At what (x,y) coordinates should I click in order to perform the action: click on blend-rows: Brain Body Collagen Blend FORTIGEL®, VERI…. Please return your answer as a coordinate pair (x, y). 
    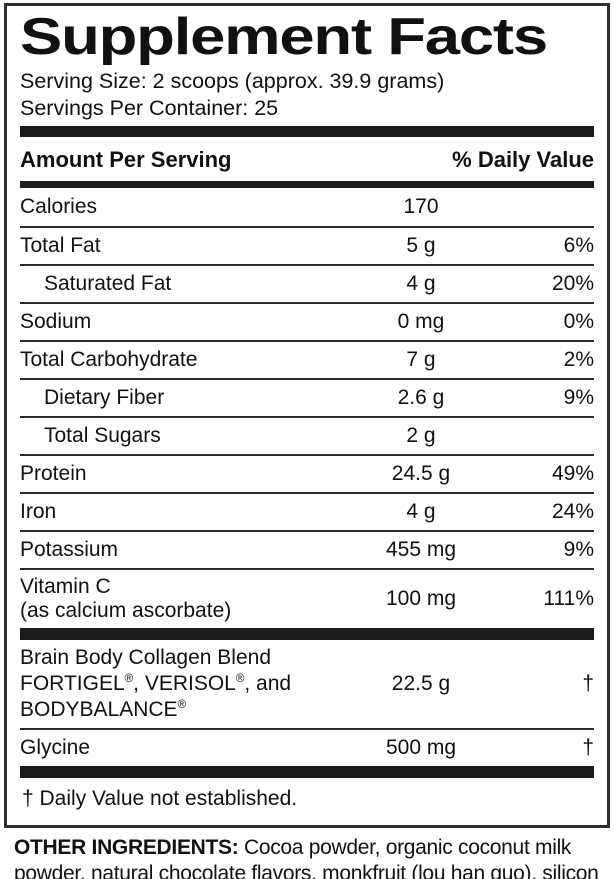
    Looking at the image, I should click on (307, 703).